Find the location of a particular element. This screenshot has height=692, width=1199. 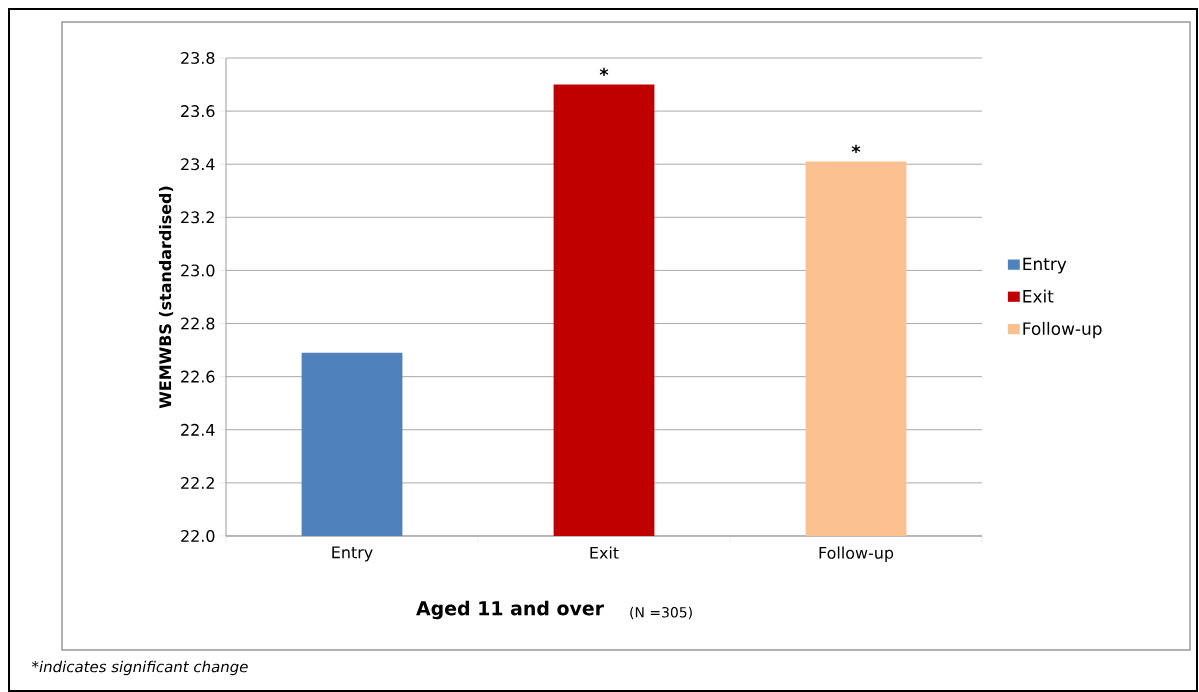

y-axis-title: WEMWBS (standardised) is located at coordinates (166, 297).